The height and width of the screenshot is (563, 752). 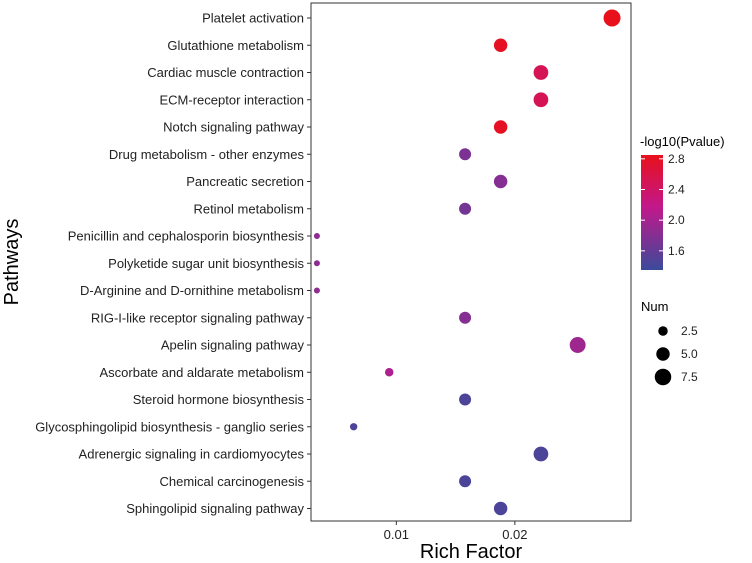 What do you see at coordinates (682, 141) in the screenshot?
I see `color-legend-title: -log10(Pvalue)` at bounding box center [682, 141].